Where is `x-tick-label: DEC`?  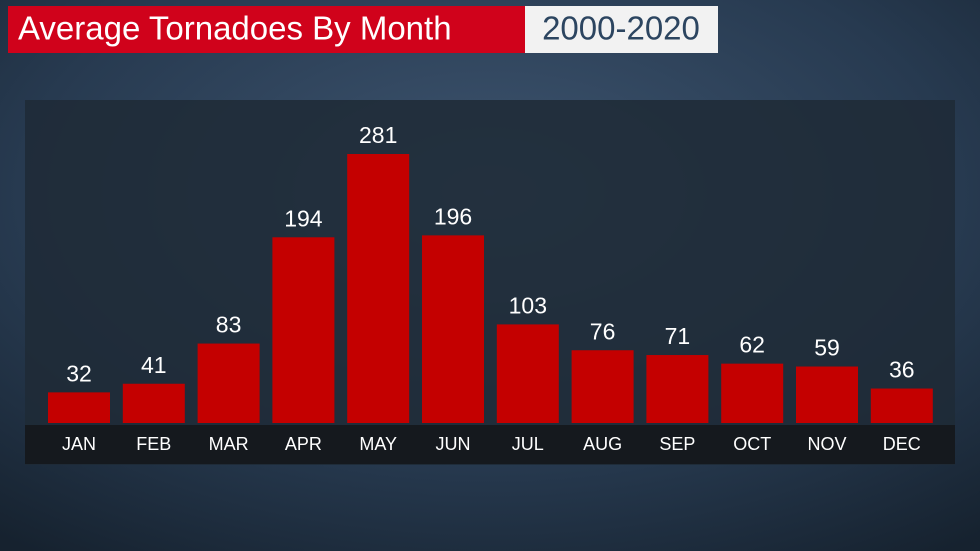
x-tick-label: DEC is located at coordinates (902, 444).